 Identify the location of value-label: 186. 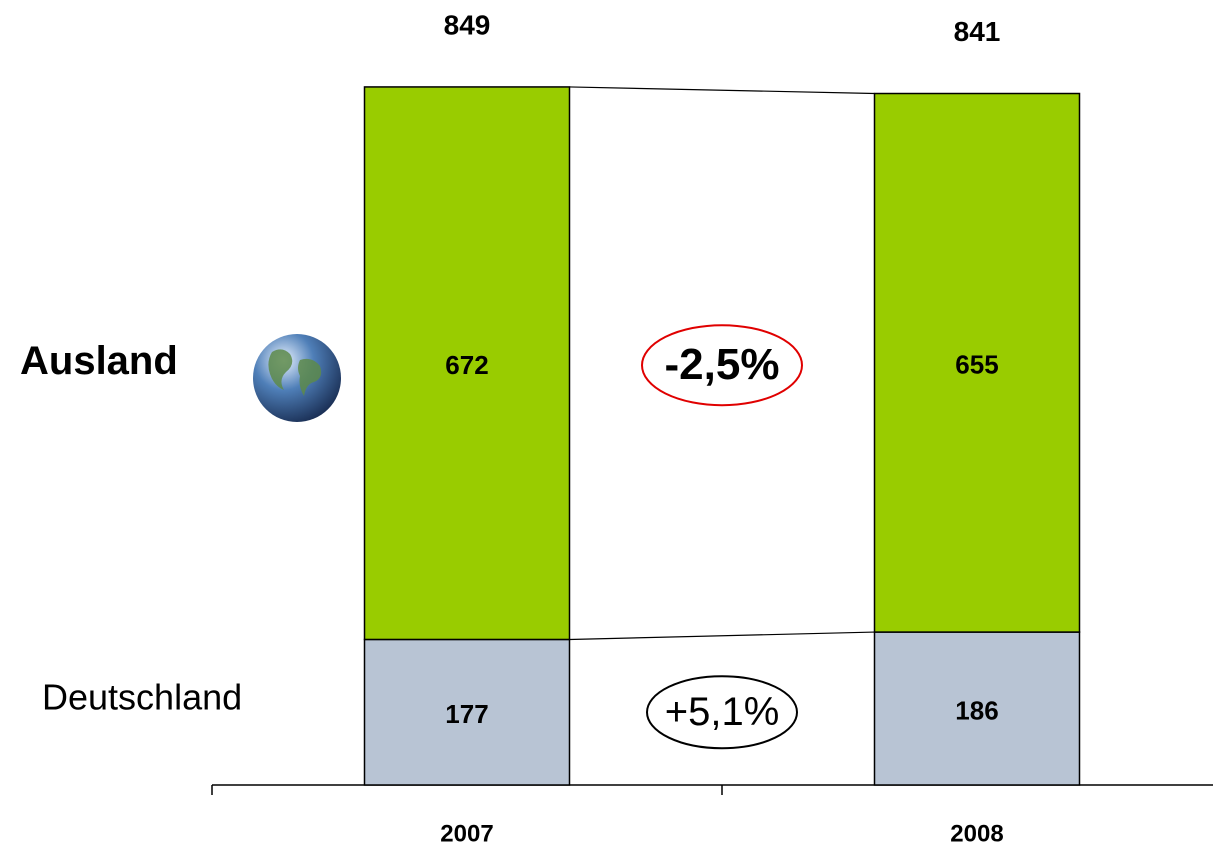
(976, 710).